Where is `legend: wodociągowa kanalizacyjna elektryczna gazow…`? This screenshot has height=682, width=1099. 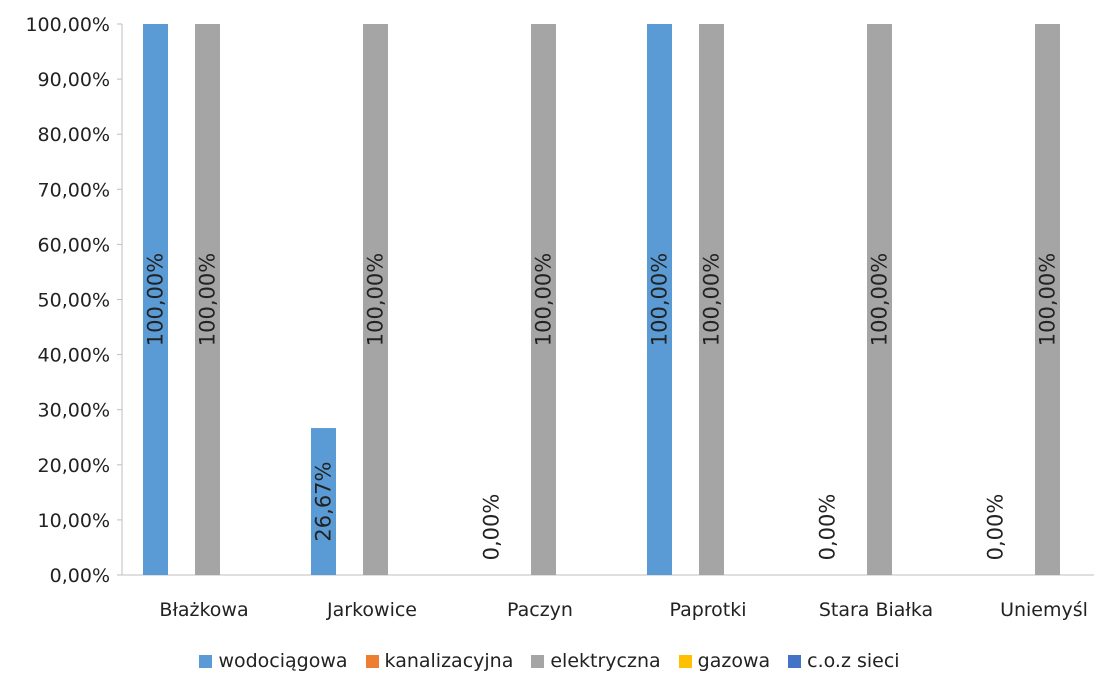 legend: wodociągowa kanalizacyjna elektryczna gazow… is located at coordinates (549, 661).